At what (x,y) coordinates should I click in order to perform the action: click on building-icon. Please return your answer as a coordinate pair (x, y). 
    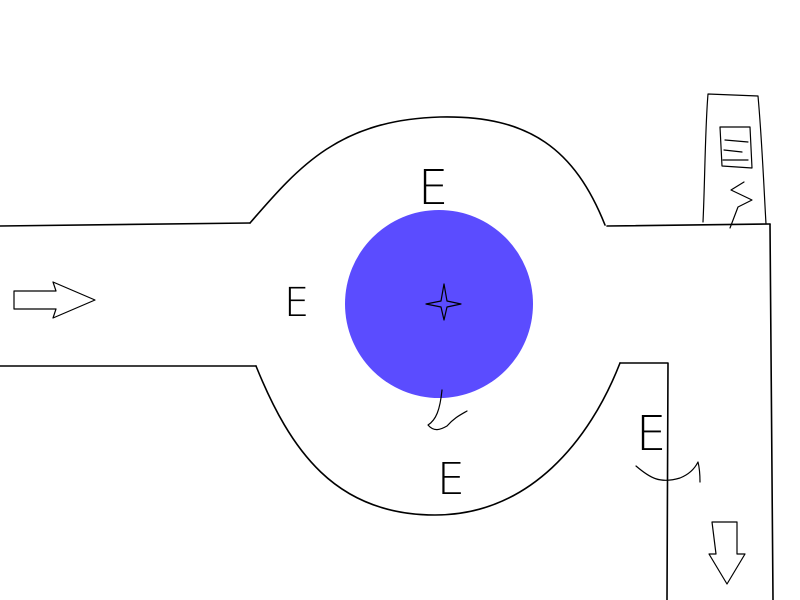
    Looking at the image, I should click on (734, 161).